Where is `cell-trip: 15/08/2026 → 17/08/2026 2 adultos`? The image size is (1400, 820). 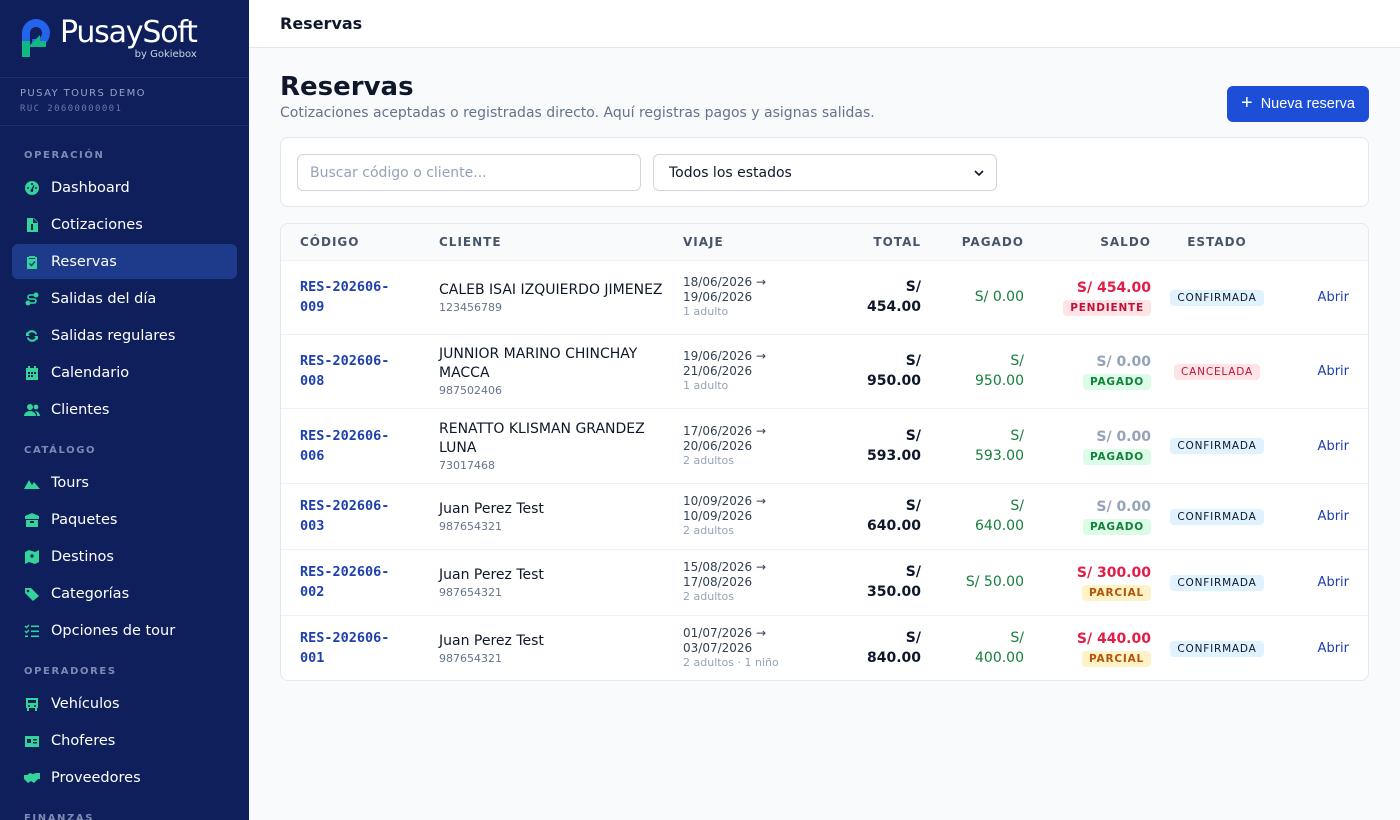
cell-trip: 15/08/2026 → 17/08/2026 2 adultos is located at coordinates (754, 582).